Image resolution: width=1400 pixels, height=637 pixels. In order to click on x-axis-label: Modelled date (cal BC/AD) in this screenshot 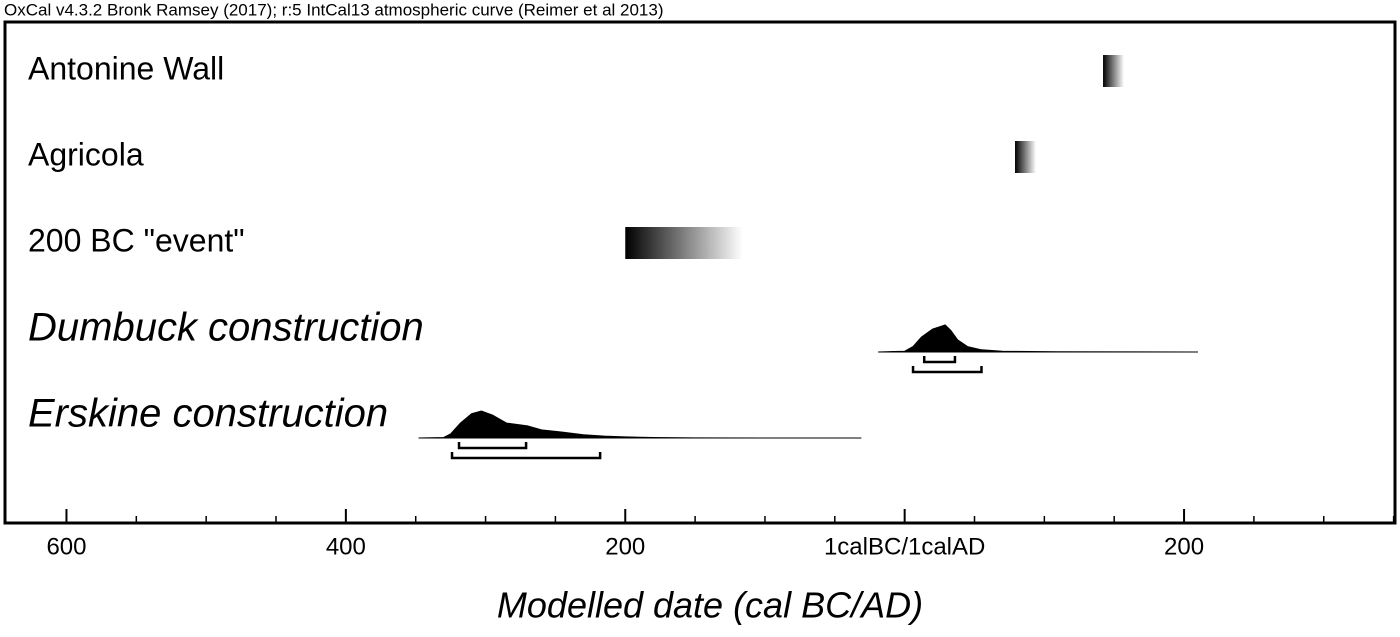, I will do `click(710, 605)`.